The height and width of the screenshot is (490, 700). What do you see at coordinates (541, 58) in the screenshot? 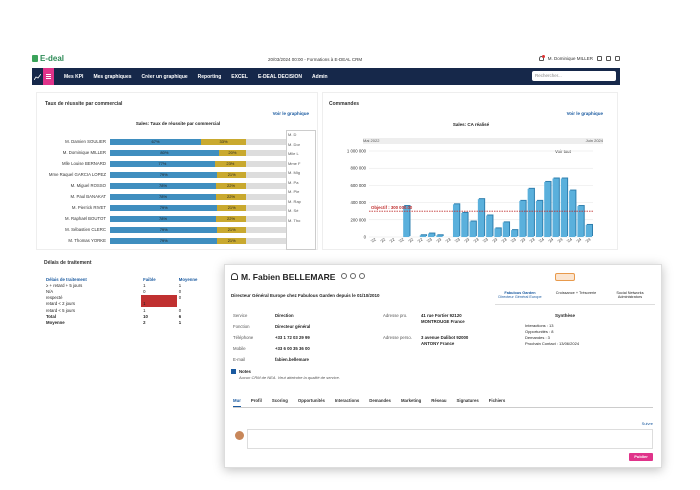
I see `bell-icon` at bounding box center [541, 58].